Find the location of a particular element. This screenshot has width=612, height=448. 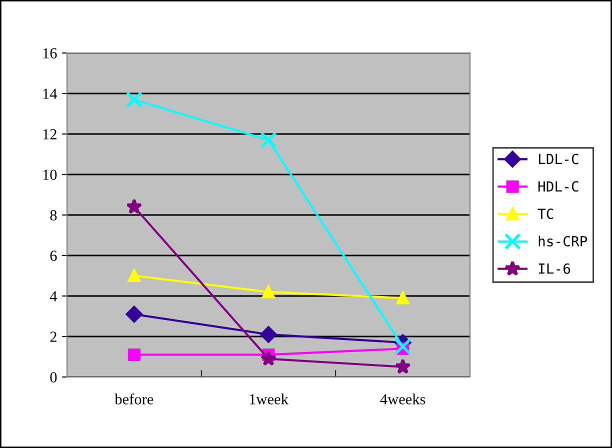

legend-label: hs-CRP is located at coordinates (563, 241).